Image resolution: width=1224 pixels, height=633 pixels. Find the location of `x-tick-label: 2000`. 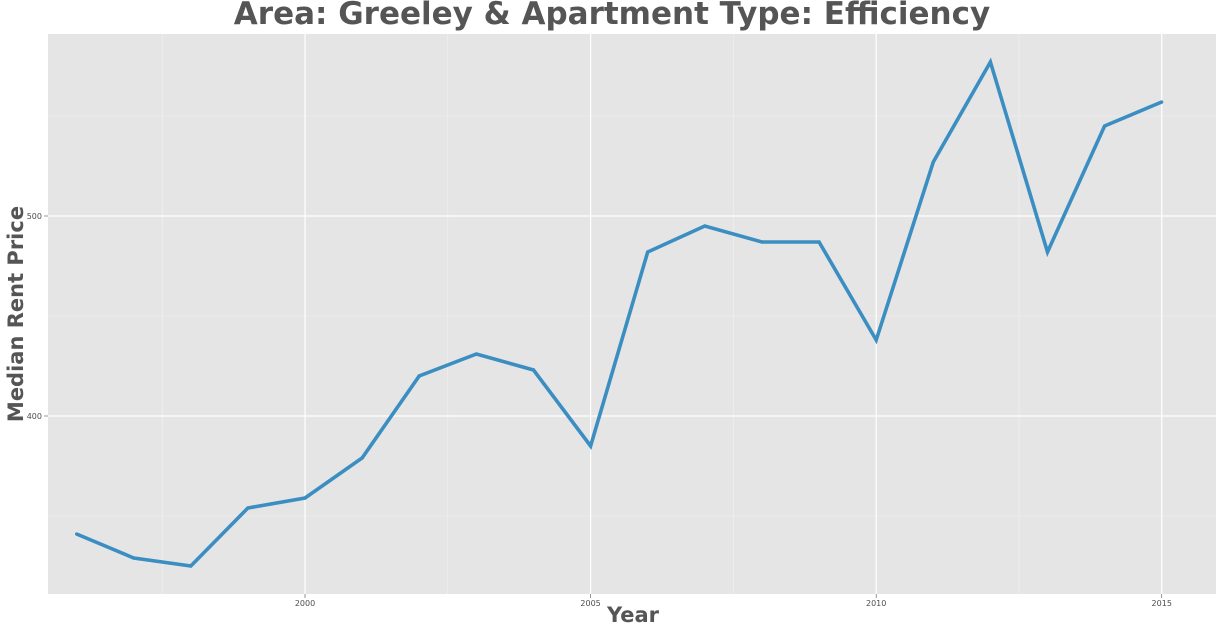

x-tick-label: 2000 is located at coordinates (305, 603).